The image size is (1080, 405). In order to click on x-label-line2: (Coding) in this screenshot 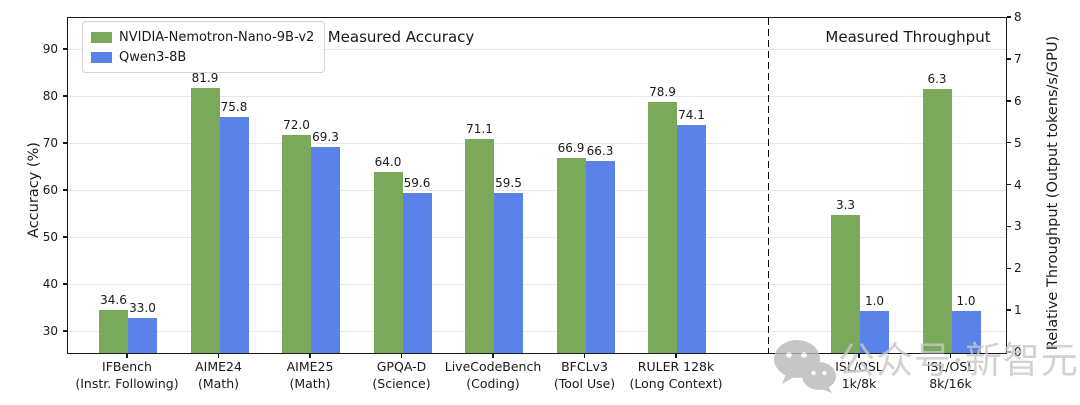, I will do `click(493, 383)`.